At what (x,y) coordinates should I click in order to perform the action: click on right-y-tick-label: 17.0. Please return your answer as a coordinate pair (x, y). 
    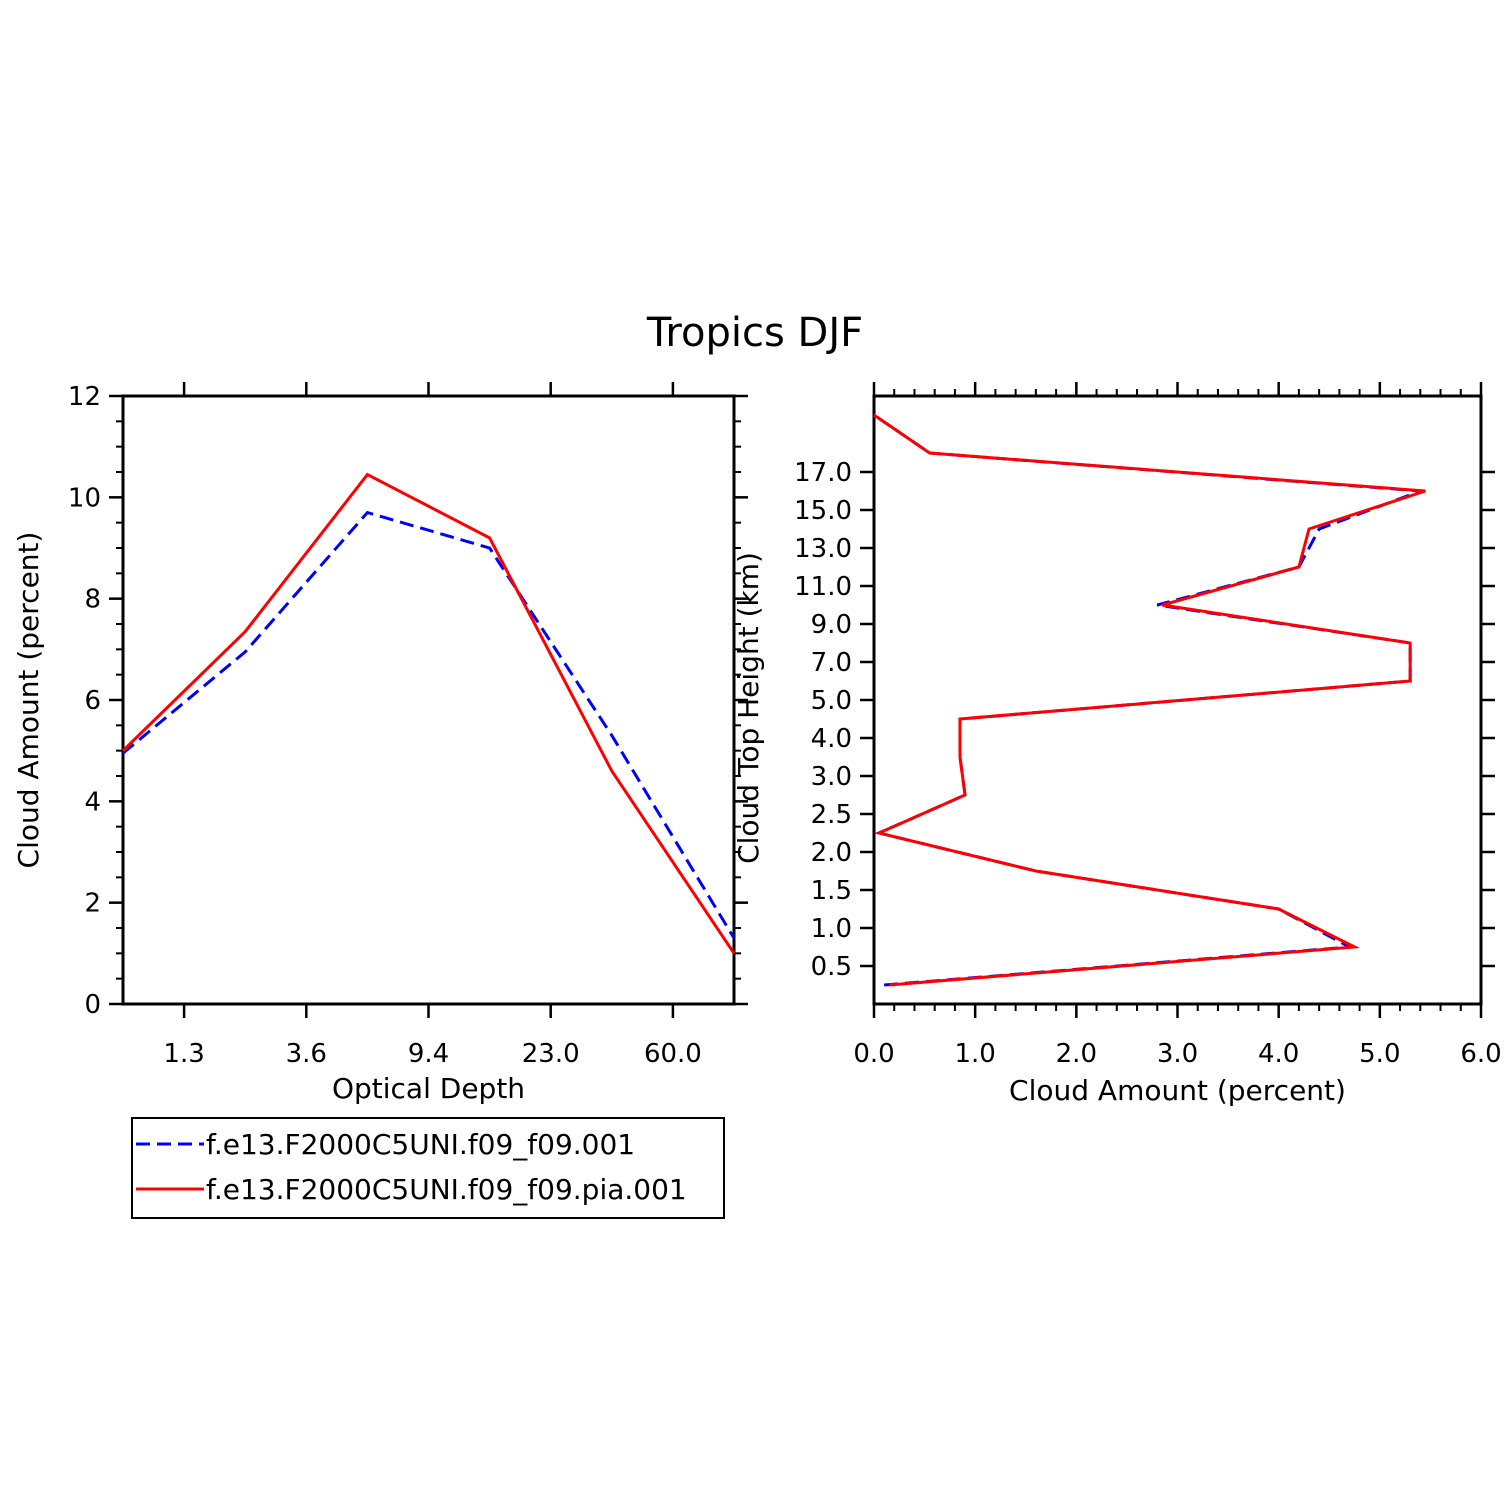
    Looking at the image, I should click on (823, 473).